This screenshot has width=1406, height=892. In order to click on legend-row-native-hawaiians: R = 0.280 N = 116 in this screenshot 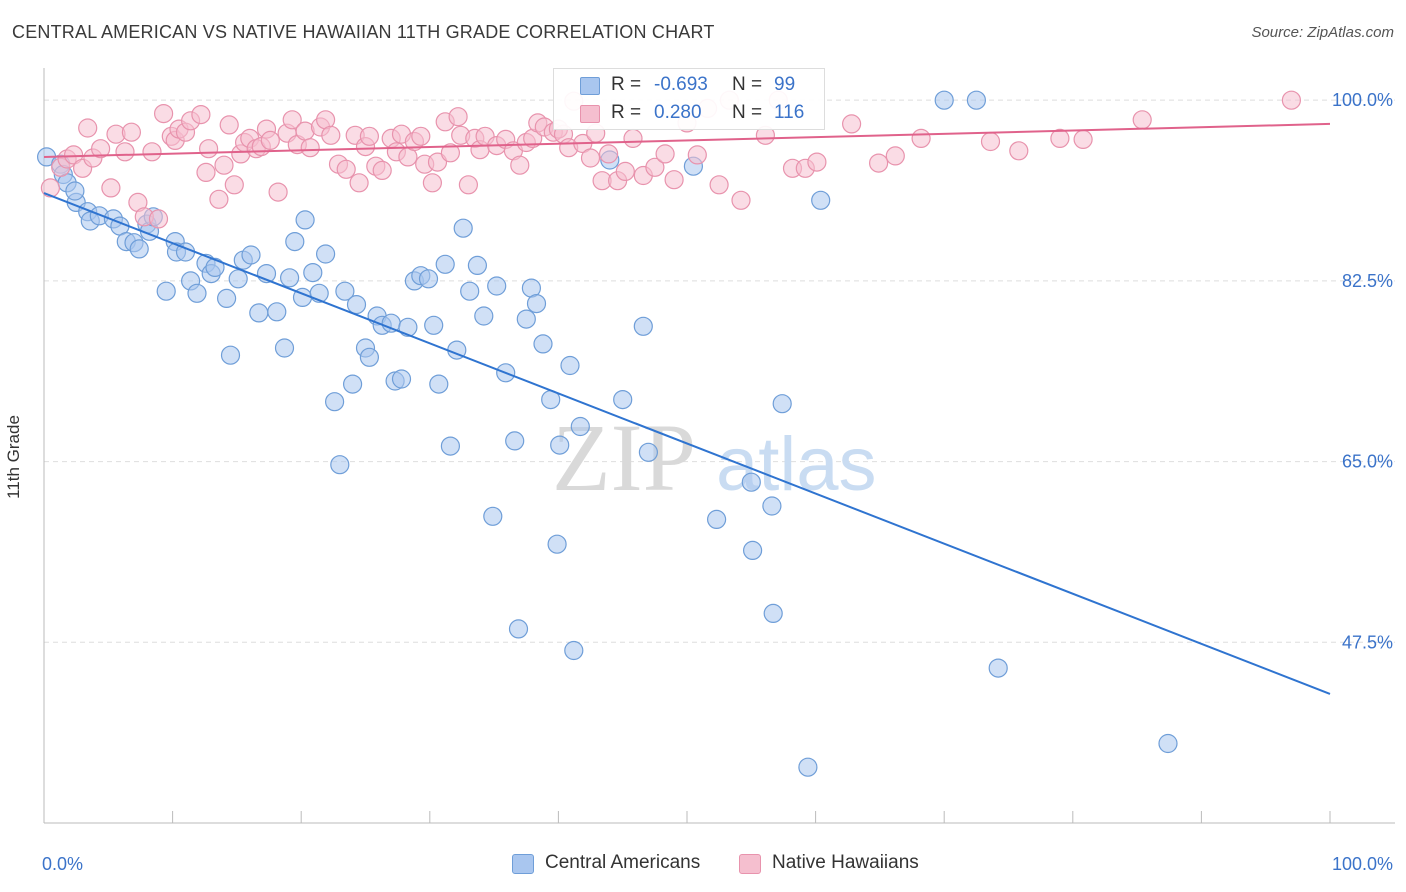, I will do `click(689, 113)`.